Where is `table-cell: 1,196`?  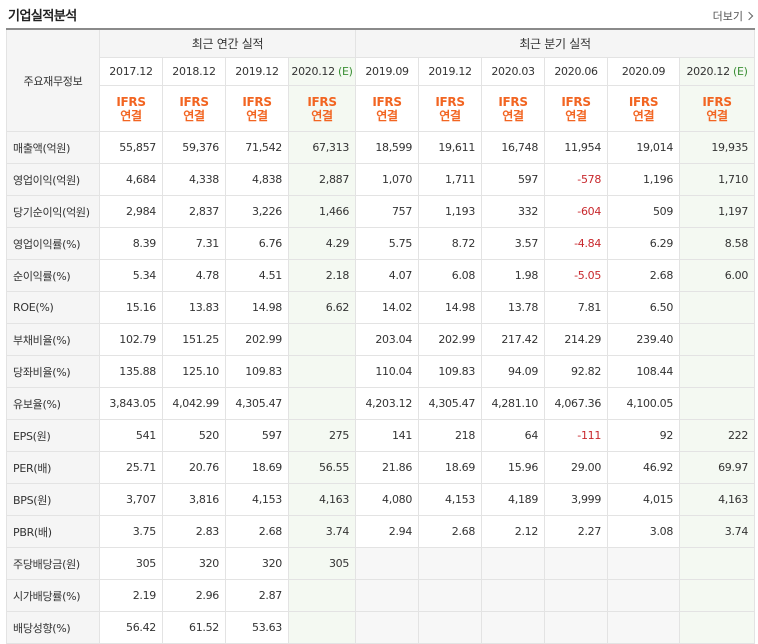
table-cell: 1,196 is located at coordinates (644, 179).